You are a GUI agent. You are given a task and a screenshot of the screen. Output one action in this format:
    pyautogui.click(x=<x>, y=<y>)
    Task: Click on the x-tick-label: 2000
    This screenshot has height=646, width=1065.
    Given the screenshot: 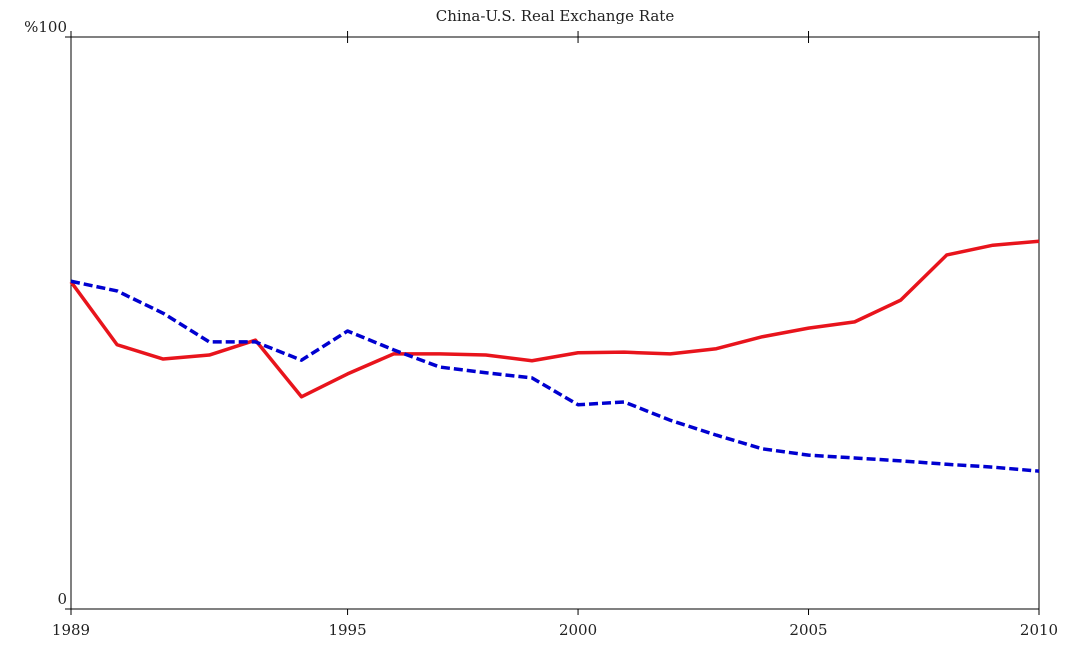 What is the action you would take?
    pyautogui.click(x=578, y=630)
    